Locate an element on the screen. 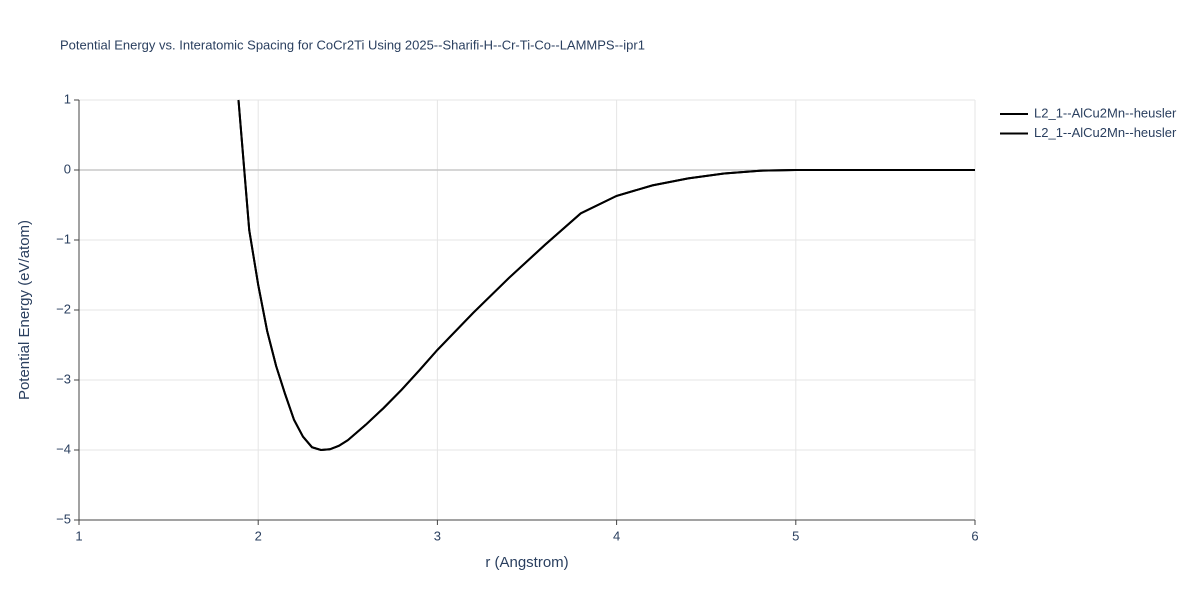  x-tick-label: 4 is located at coordinates (616, 535).